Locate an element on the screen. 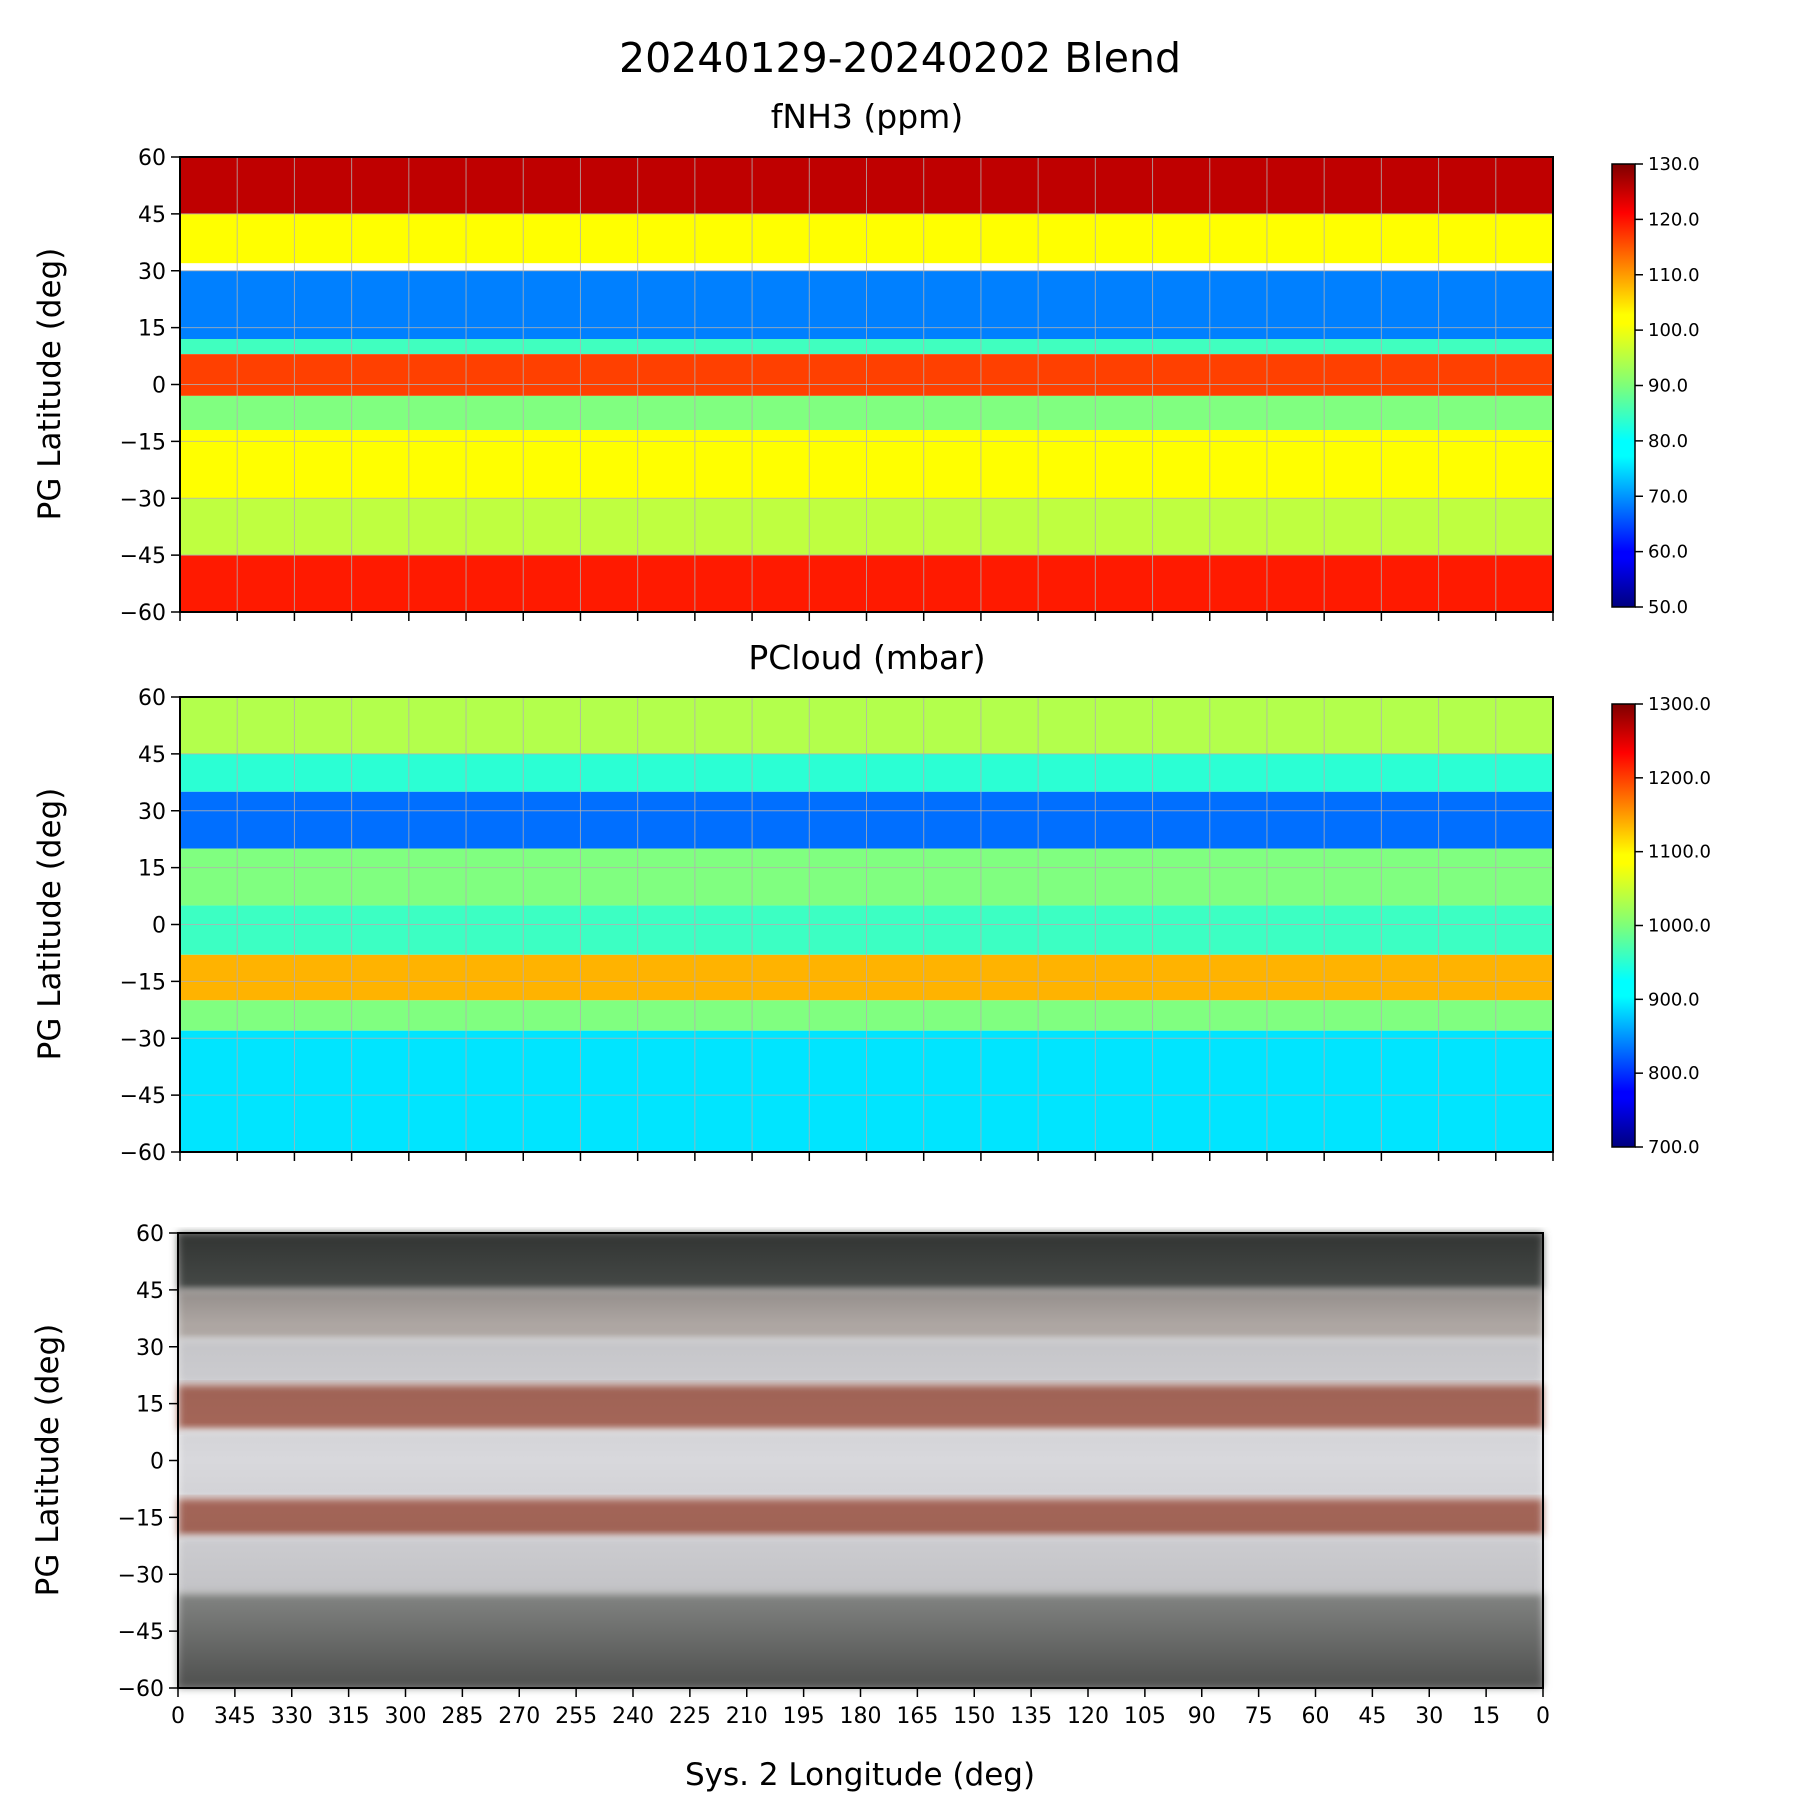 The image size is (1800, 1800). colorbar-tick-label: 80.0 is located at coordinates (1668, 441).